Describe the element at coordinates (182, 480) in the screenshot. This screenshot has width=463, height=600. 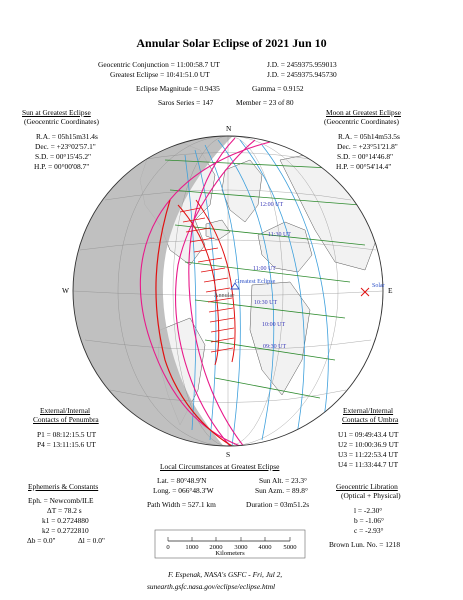
I see `local-lat: Lat. = 80°48.9'N` at that location.